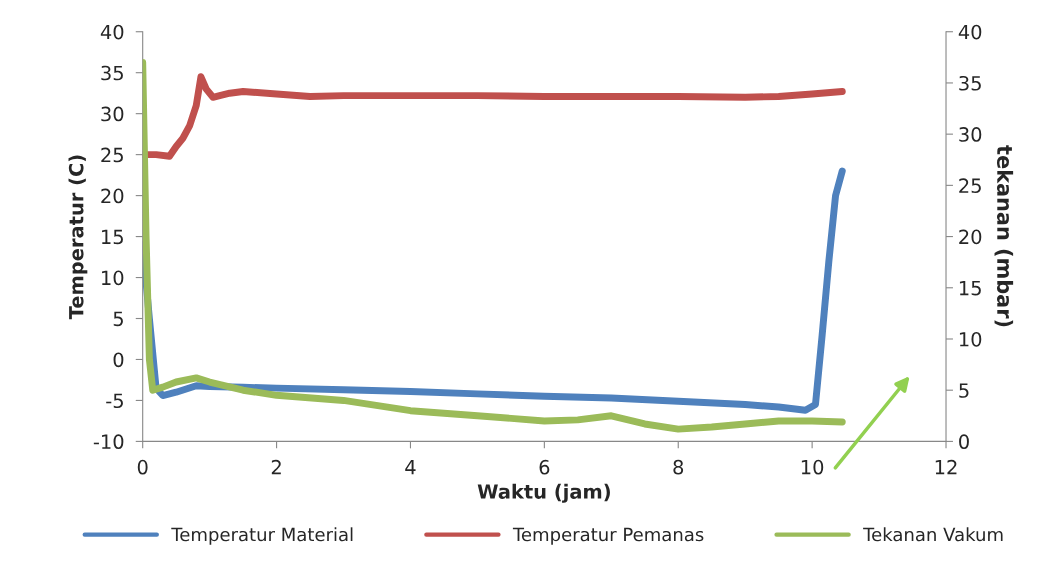 This screenshot has height=577, width=1057. Describe the element at coordinates (142, 467) in the screenshot. I see `x-tick-label: 0` at that location.